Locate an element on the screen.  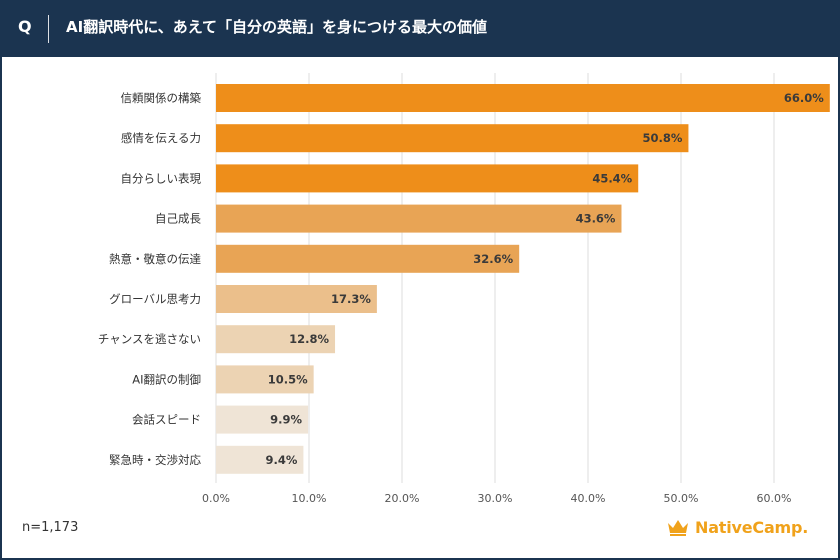
header-divider is located at coordinates (48, 29).